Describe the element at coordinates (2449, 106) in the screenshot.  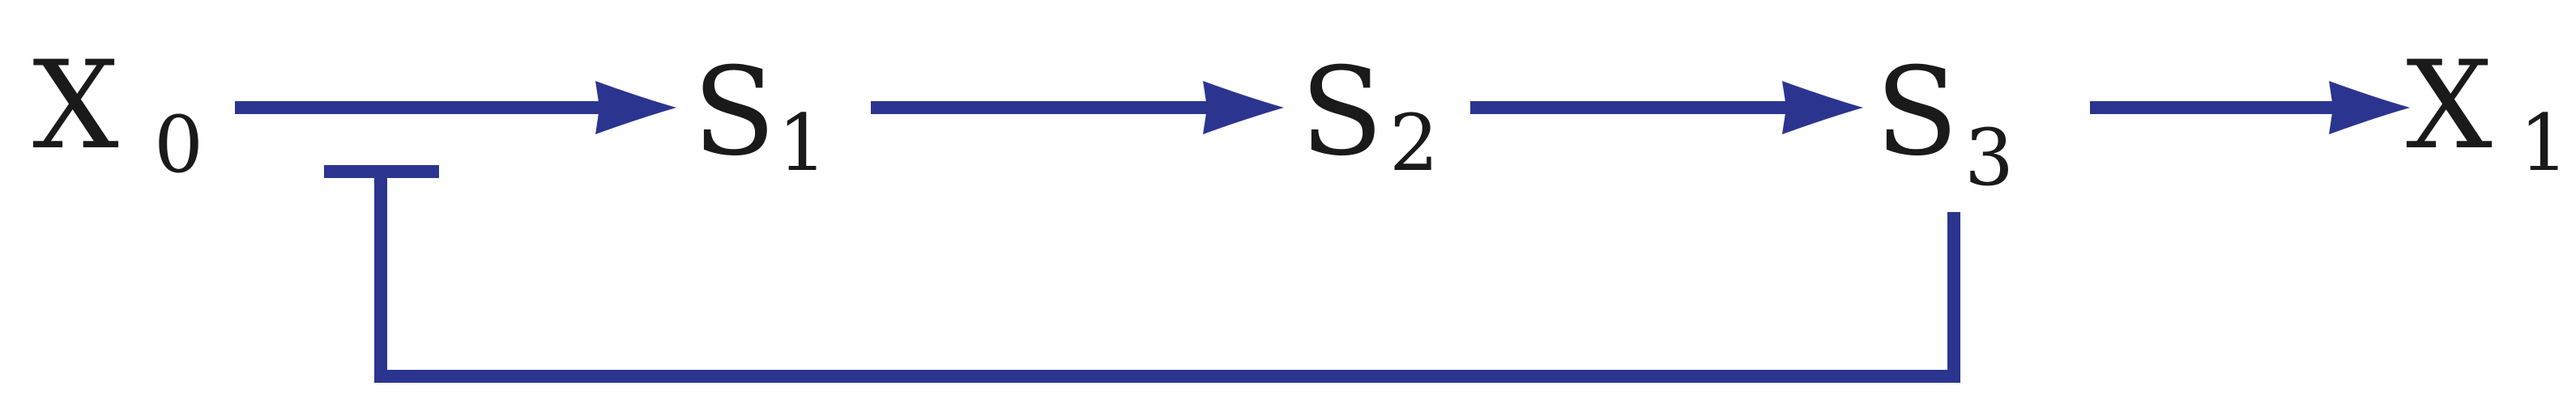
I see `node-x1-symbol: X` at that location.